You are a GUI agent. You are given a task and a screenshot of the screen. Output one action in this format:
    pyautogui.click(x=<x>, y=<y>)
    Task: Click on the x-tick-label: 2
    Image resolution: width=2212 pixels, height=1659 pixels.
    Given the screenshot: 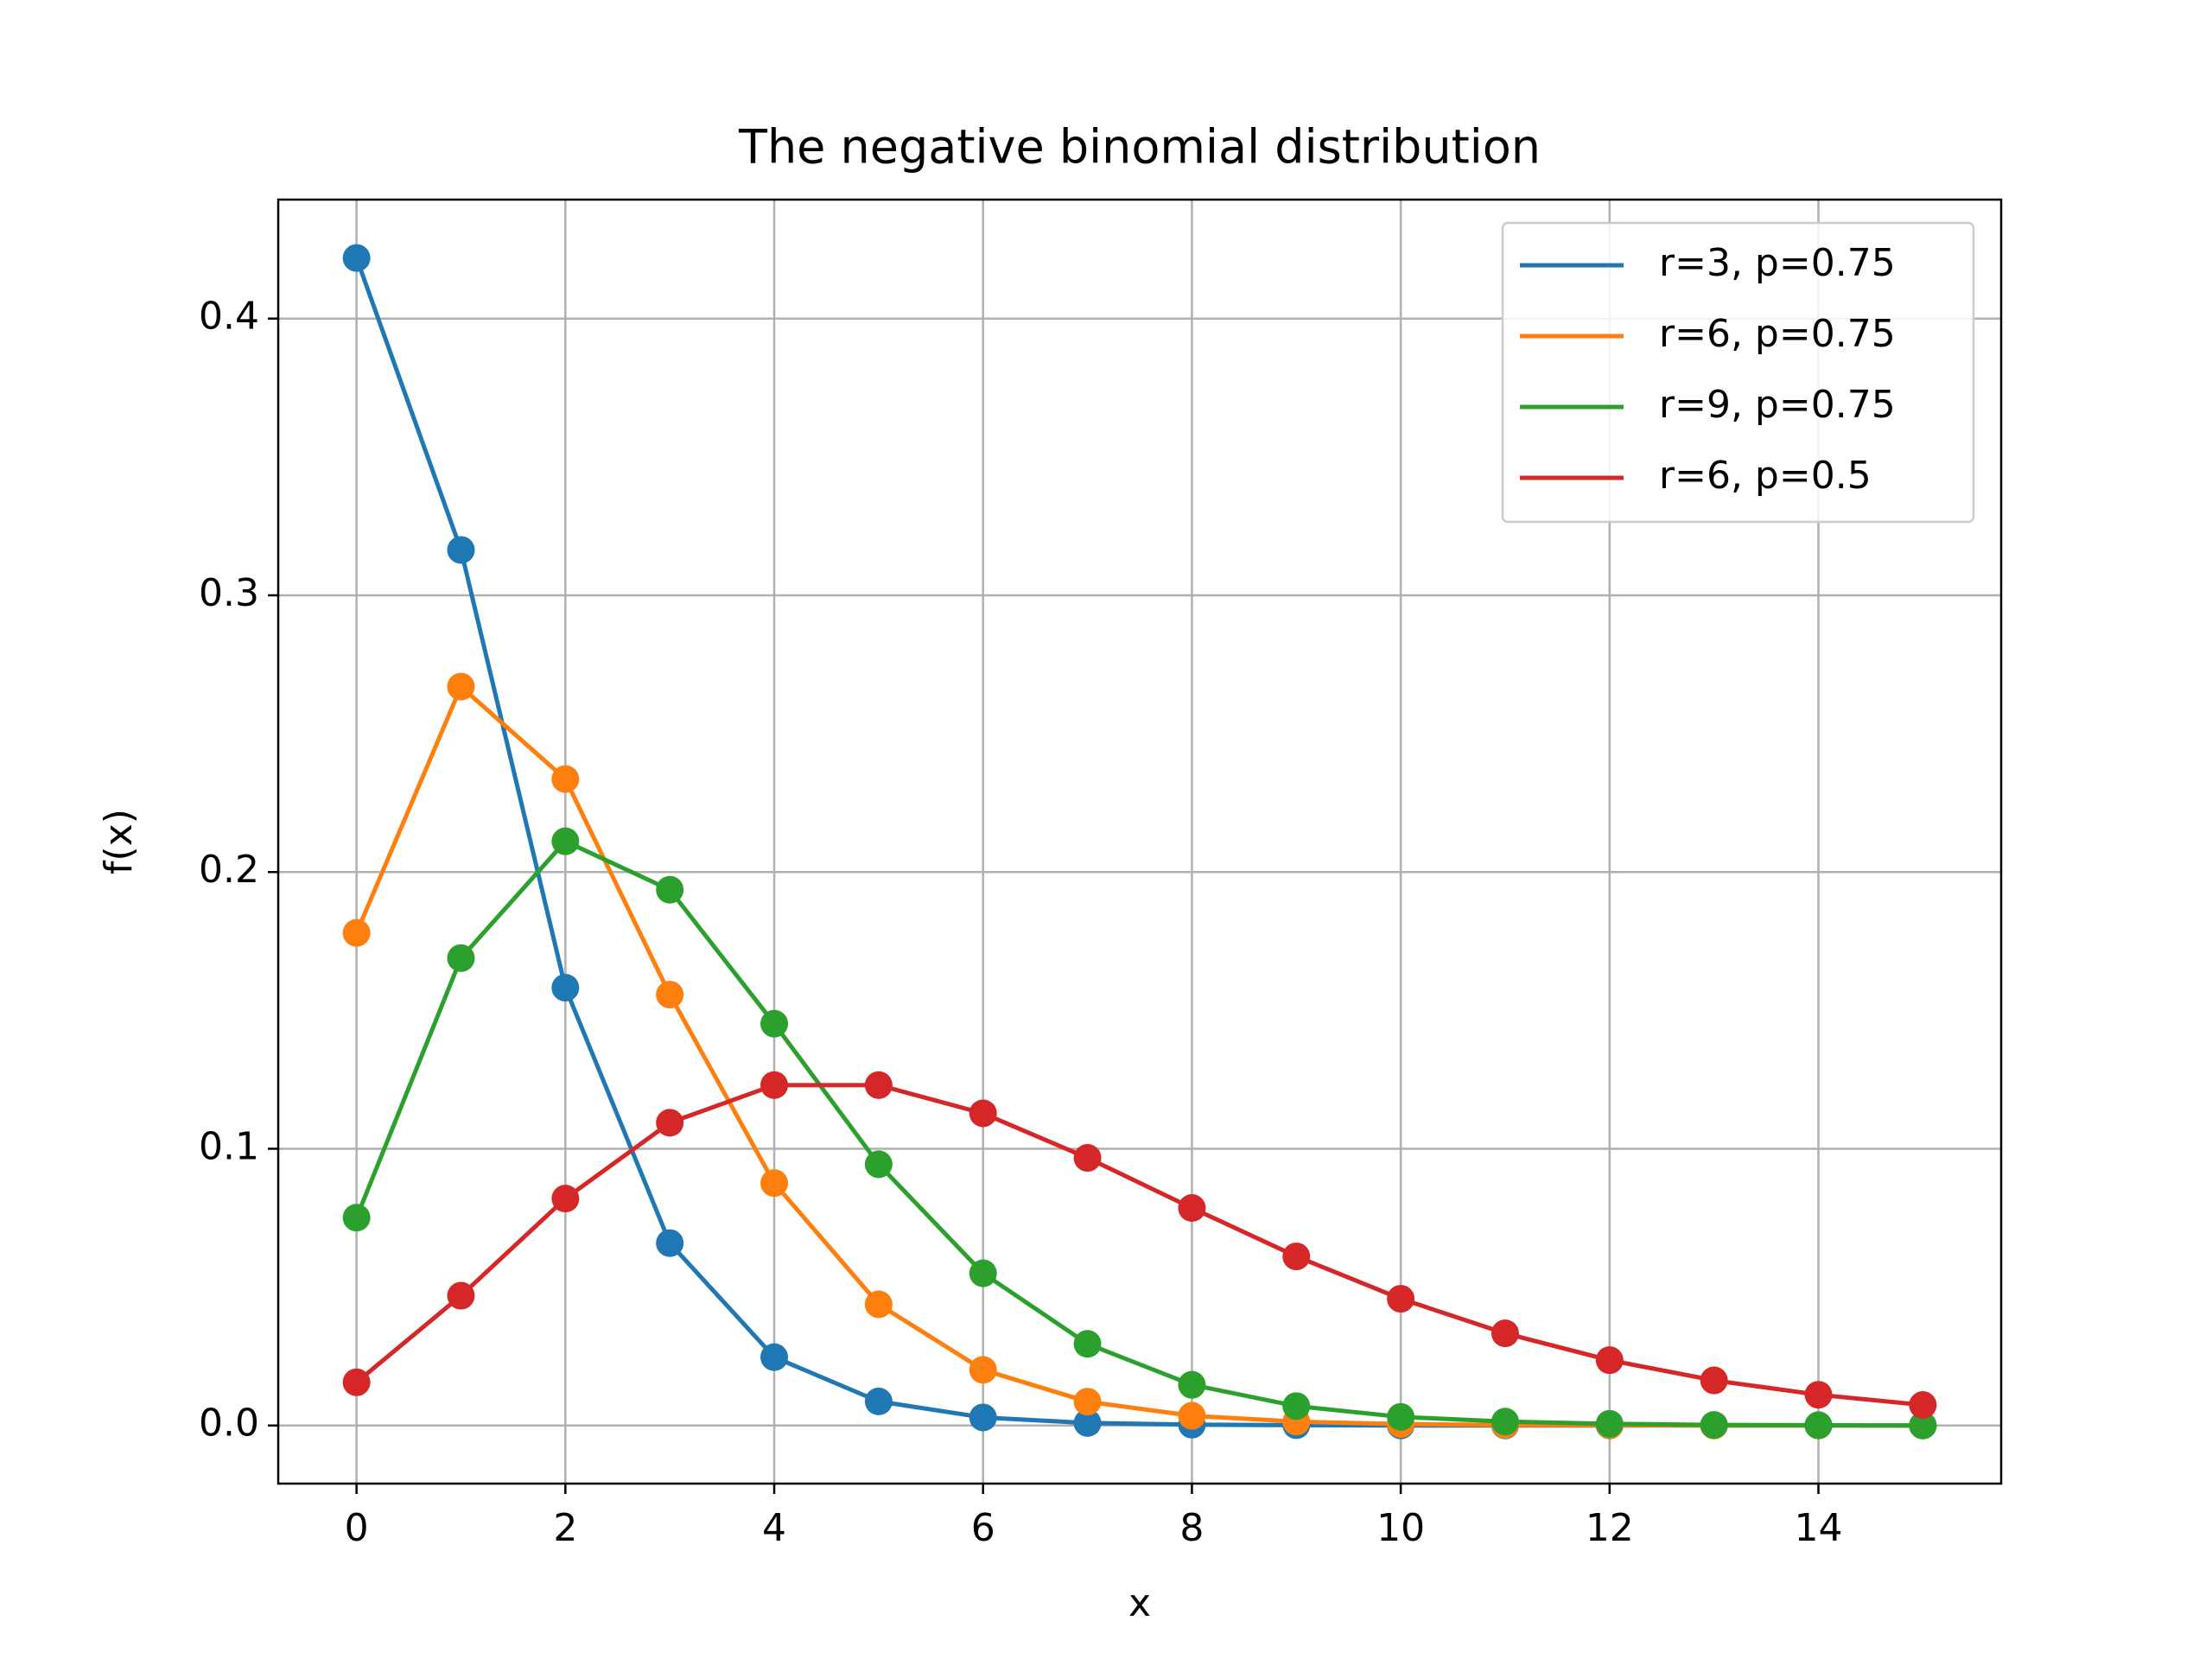 What is the action you would take?
    pyautogui.click(x=565, y=1528)
    